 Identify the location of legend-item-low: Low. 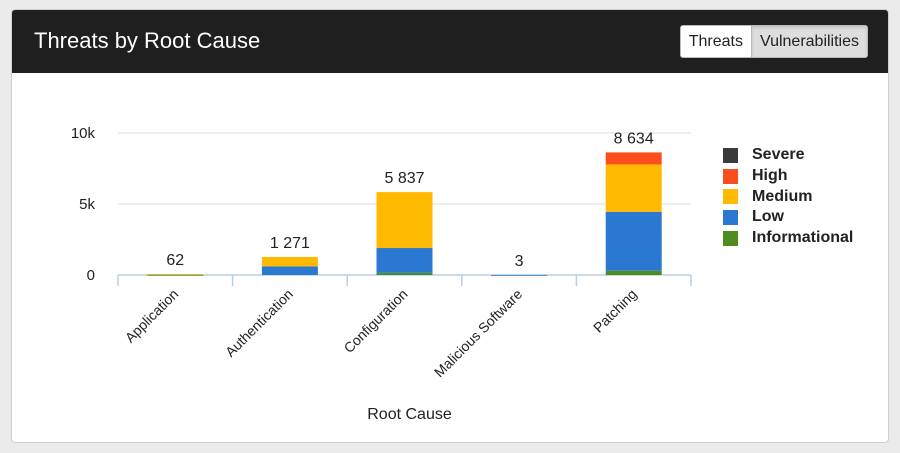
(788, 217).